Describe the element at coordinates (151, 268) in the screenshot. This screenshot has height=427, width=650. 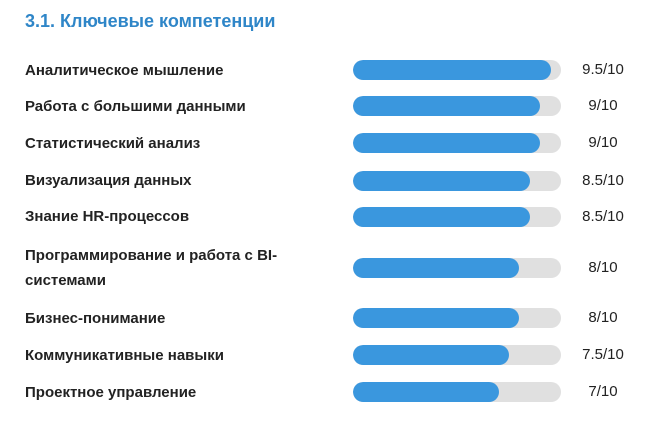
I see `skill-label: Программирование и работа с BI-системами` at that location.